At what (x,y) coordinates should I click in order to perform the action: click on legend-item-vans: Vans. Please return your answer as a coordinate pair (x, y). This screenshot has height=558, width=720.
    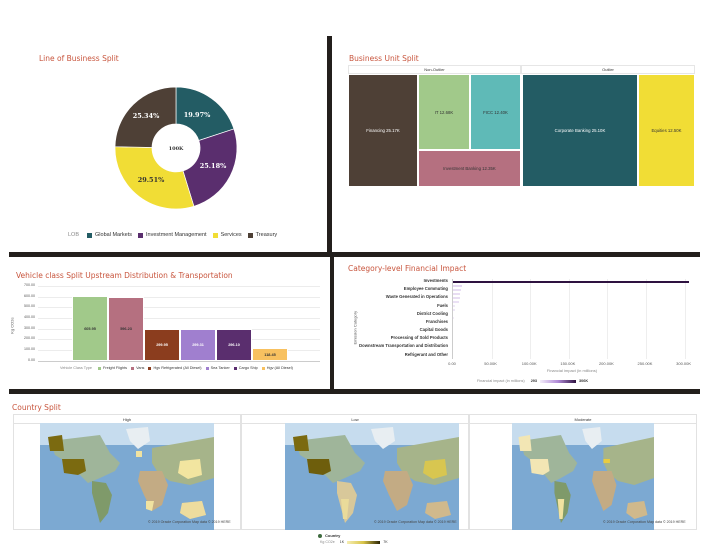
    Looking at the image, I should click on (140, 368).